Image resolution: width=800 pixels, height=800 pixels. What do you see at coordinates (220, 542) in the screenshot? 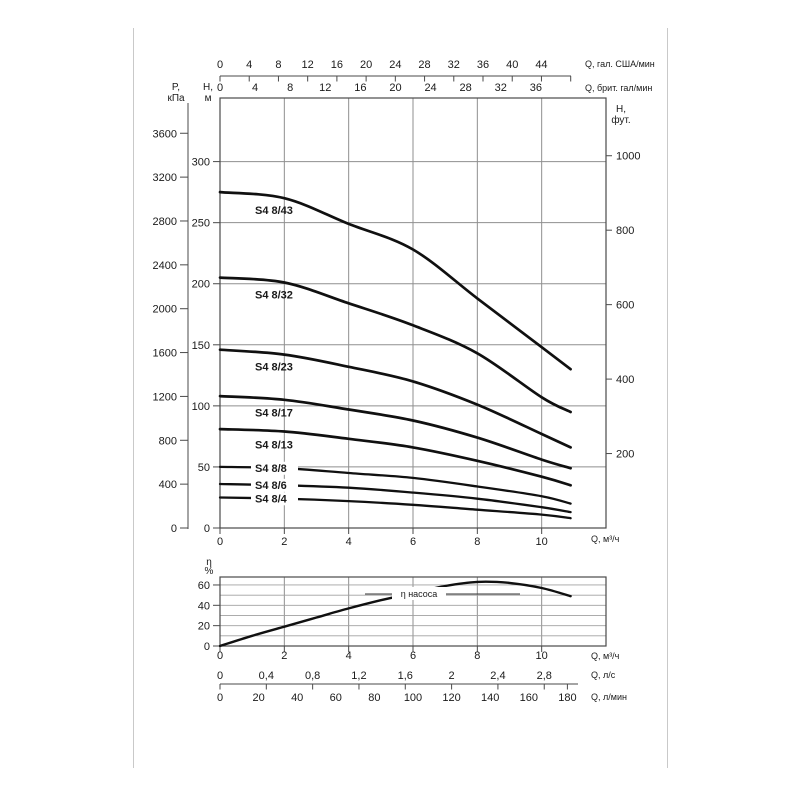
I see `tick-label-m3h-main: 0` at bounding box center [220, 542].